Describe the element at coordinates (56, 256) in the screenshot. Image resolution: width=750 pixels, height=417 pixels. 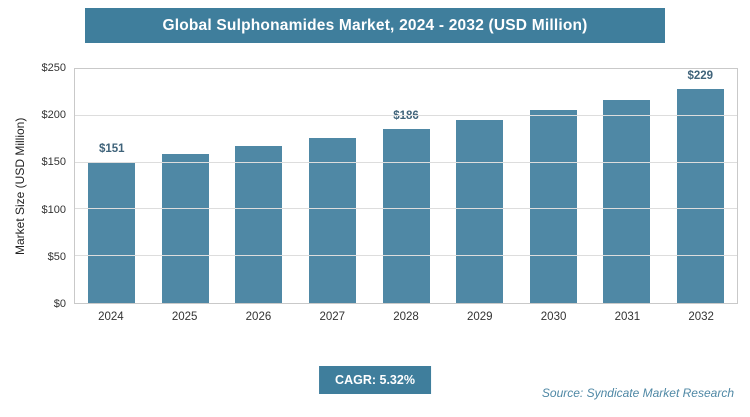
I see `y-tick-label: $50` at that location.